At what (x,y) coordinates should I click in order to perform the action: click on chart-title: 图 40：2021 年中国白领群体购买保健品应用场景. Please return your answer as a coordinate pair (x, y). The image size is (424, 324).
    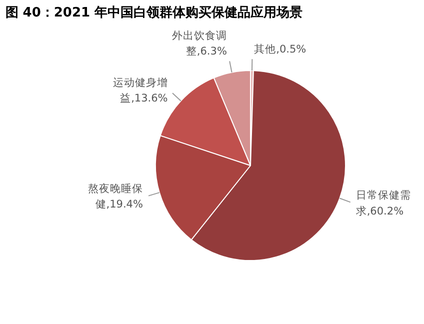
    Looking at the image, I should click on (154, 12).